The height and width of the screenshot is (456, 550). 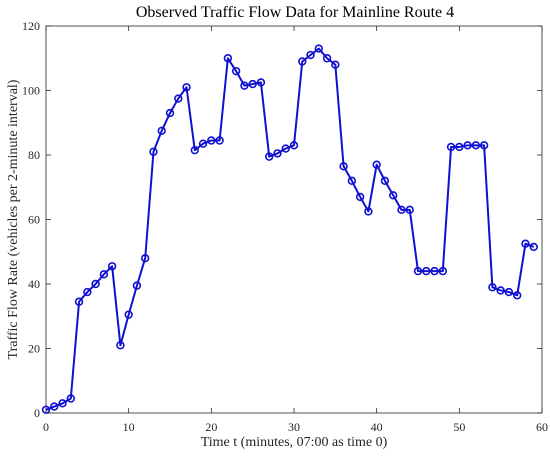 I want to click on x-axis-label: Time t (minutes, 07:00 as time 0), so click(x=294, y=442).